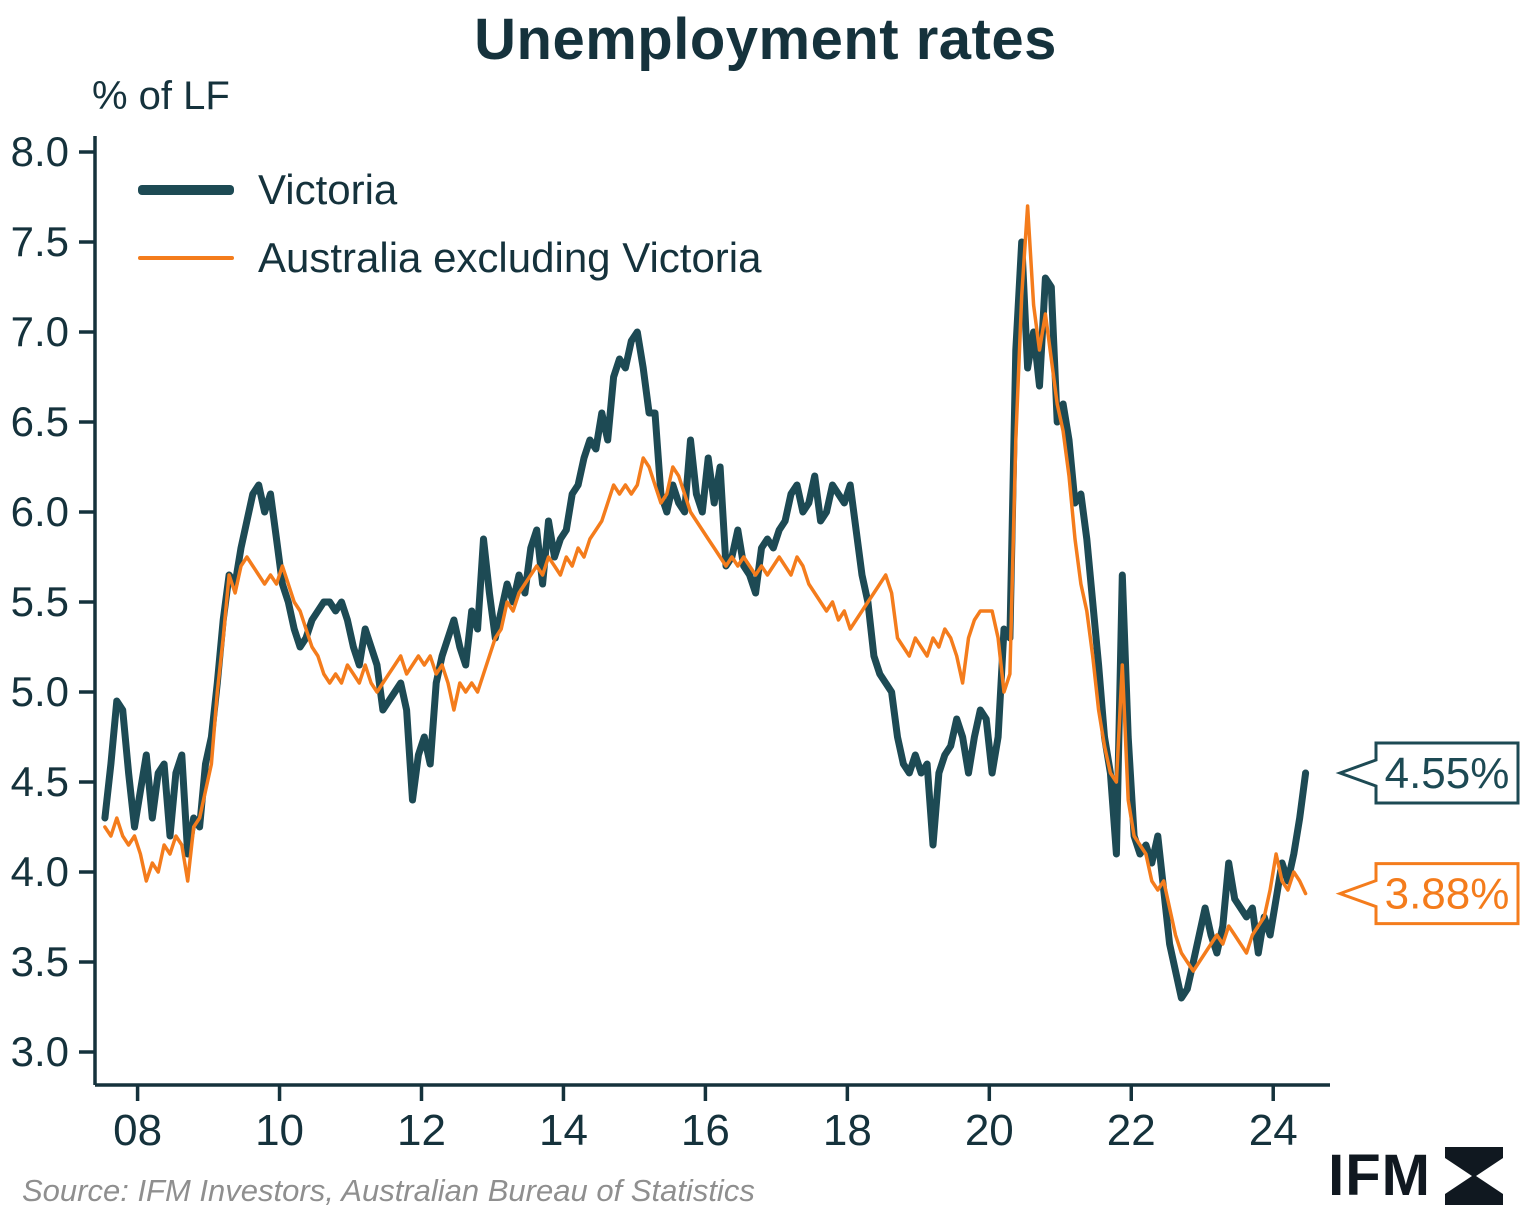  Describe the element at coordinates (40, 1051) in the screenshot. I see `y-tick-label: 3.0` at that location.